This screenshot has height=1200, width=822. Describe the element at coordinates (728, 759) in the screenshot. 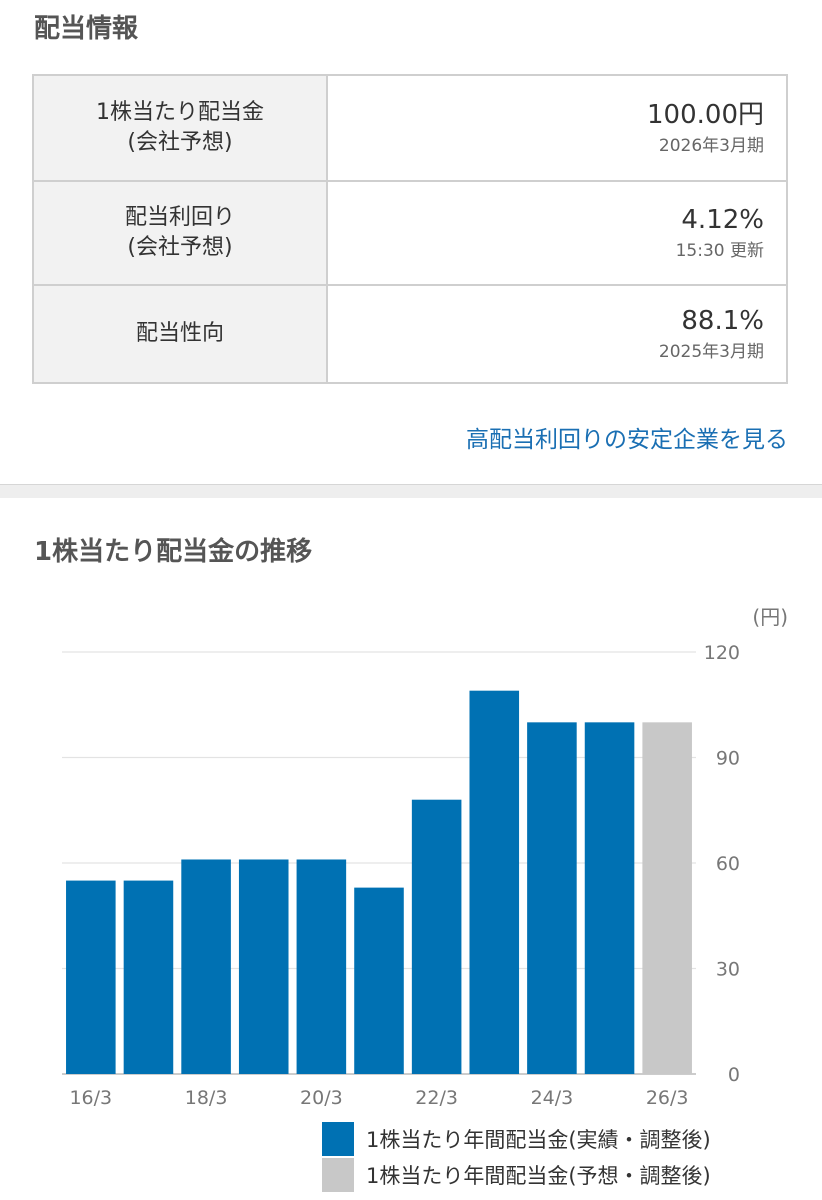

I see `y-tick-label: 90` at that location.